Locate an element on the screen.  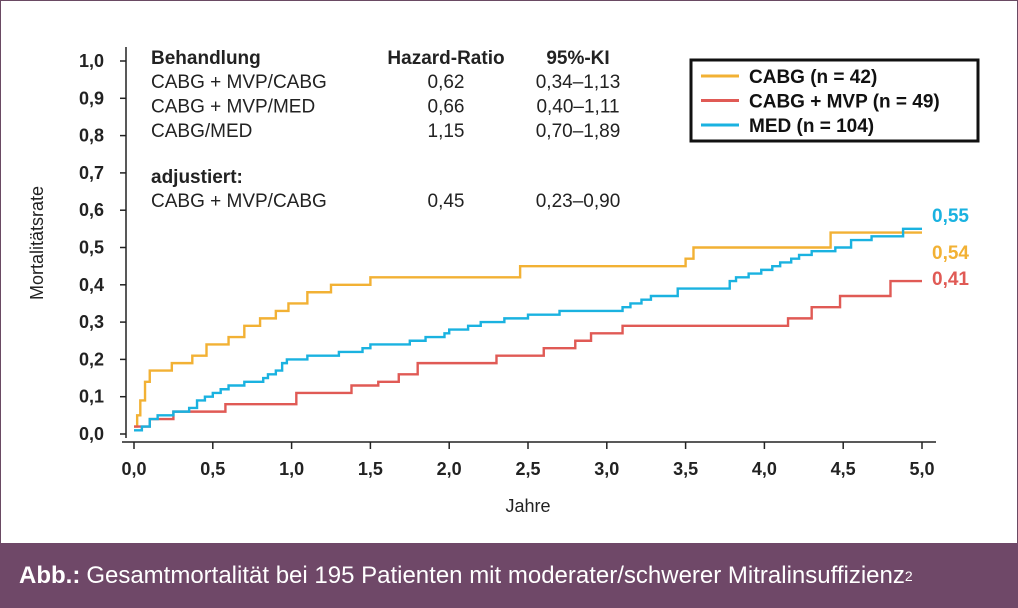
y-tick-label: 0,2 is located at coordinates (91, 359).